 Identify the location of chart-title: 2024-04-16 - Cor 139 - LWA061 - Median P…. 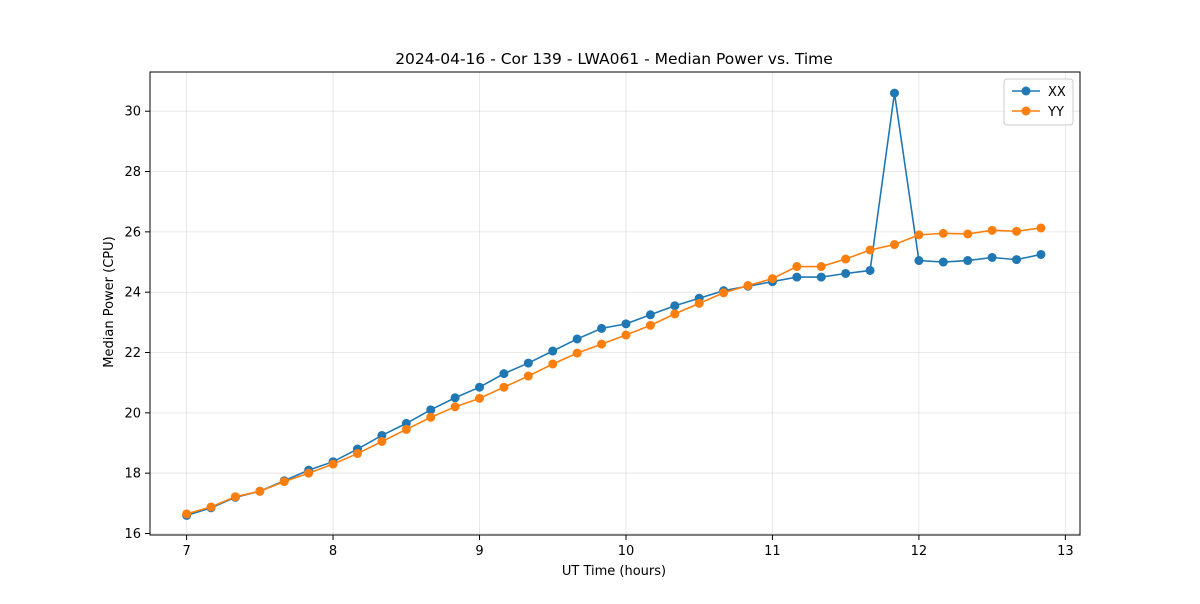
(614, 59).